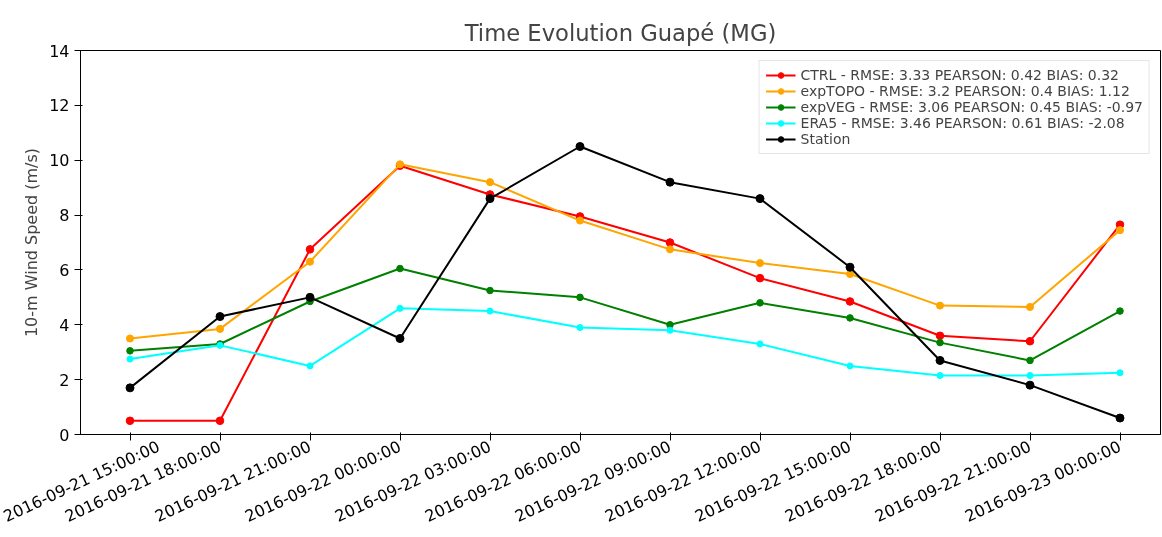  I want to click on y-tick-label: 14, so click(59, 51).